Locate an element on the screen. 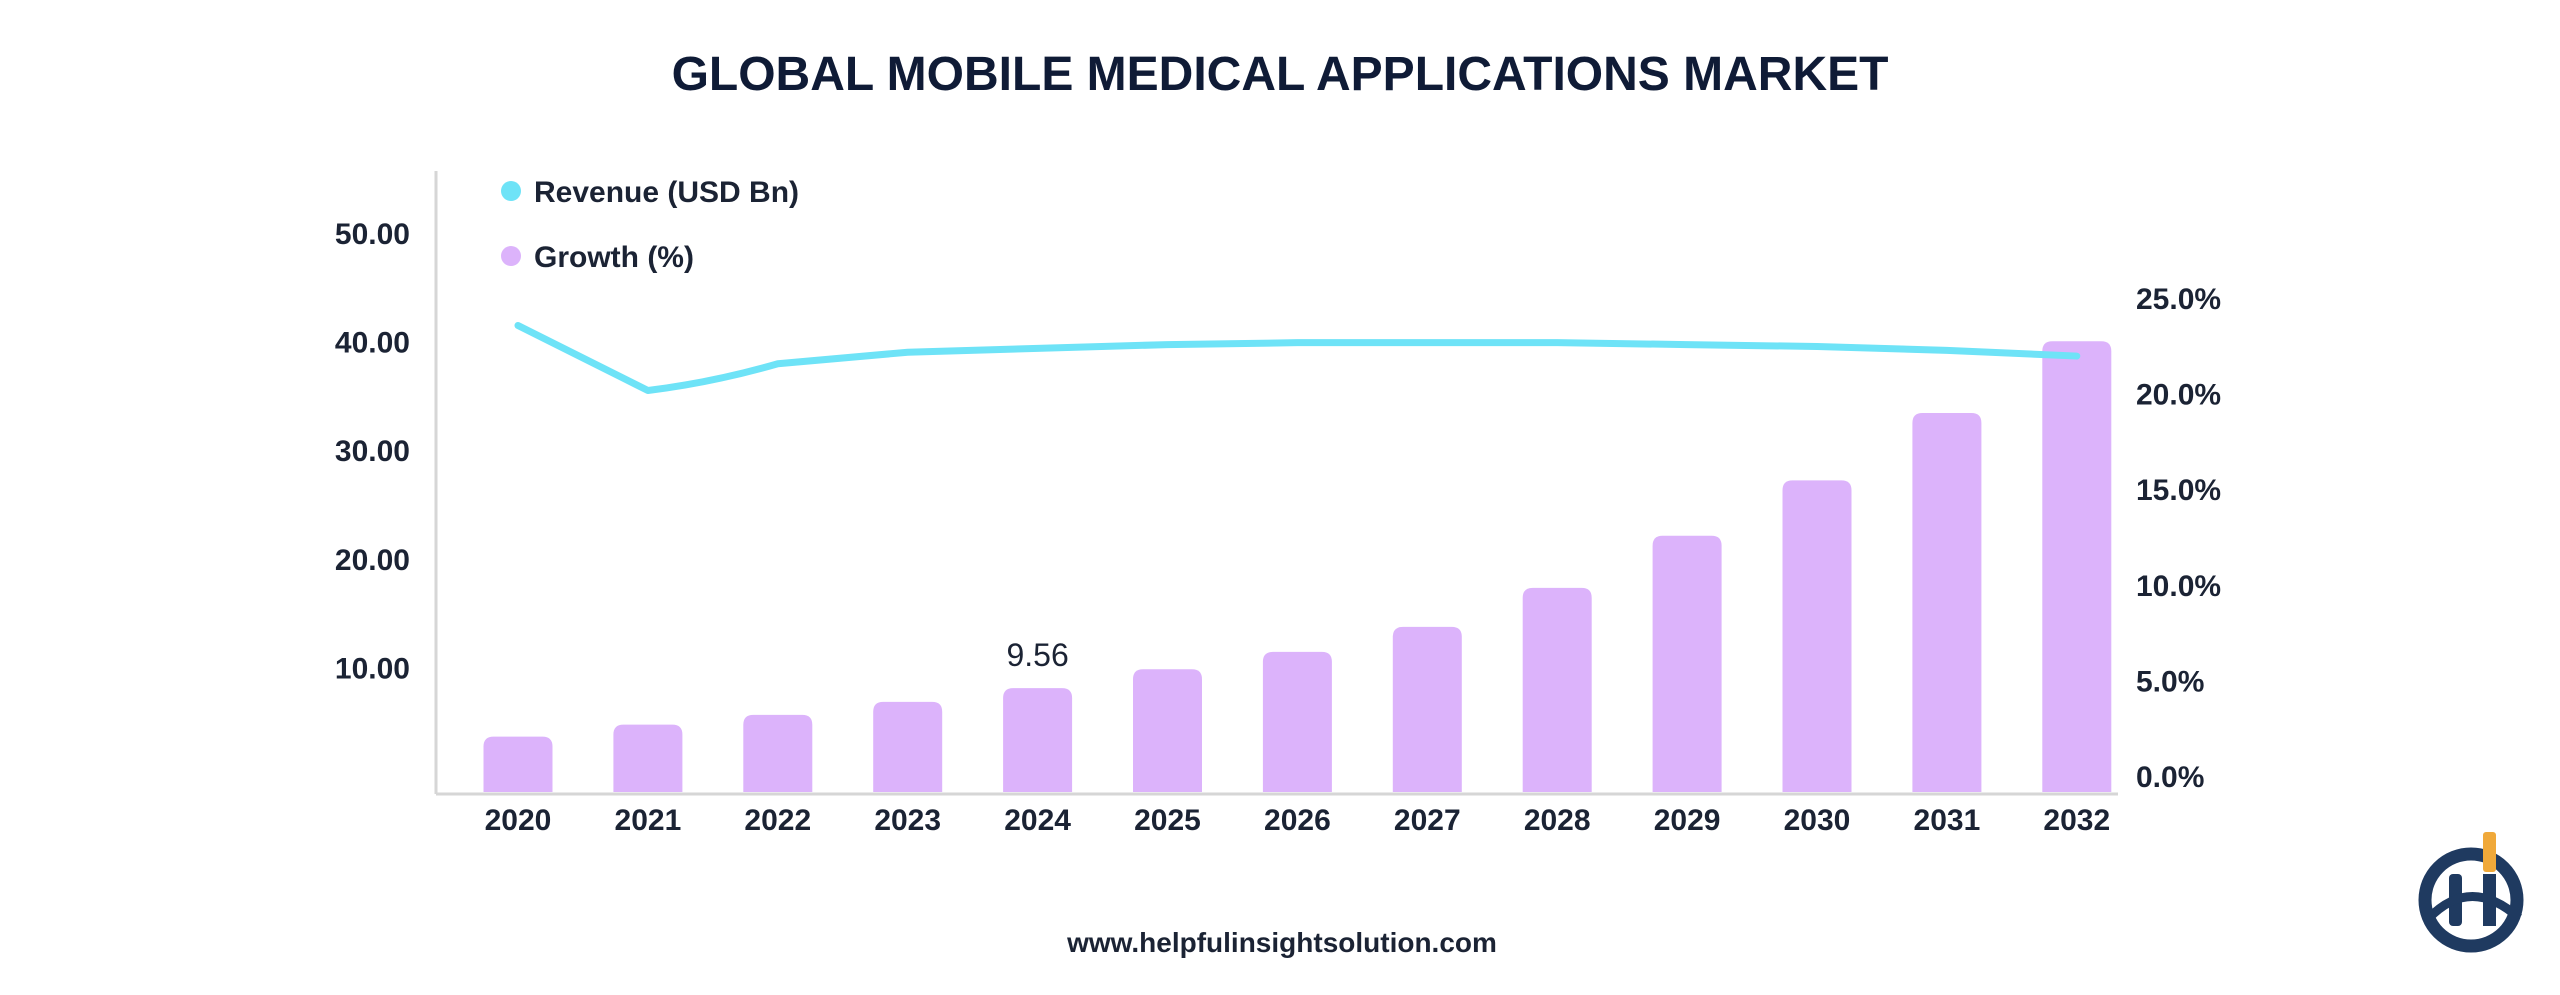 Image resolution: width=2560 pixels, height=995 pixels. x-tick-label: 2031 is located at coordinates (1947, 820).